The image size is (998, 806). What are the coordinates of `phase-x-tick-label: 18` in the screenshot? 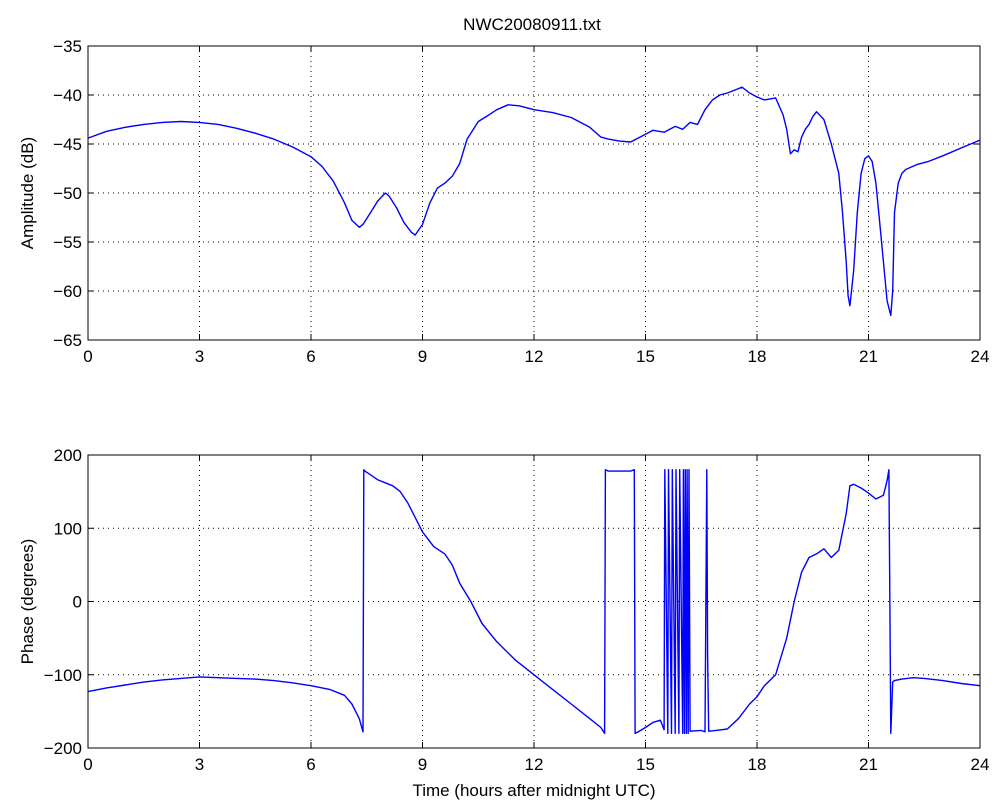 It's located at (757, 764).